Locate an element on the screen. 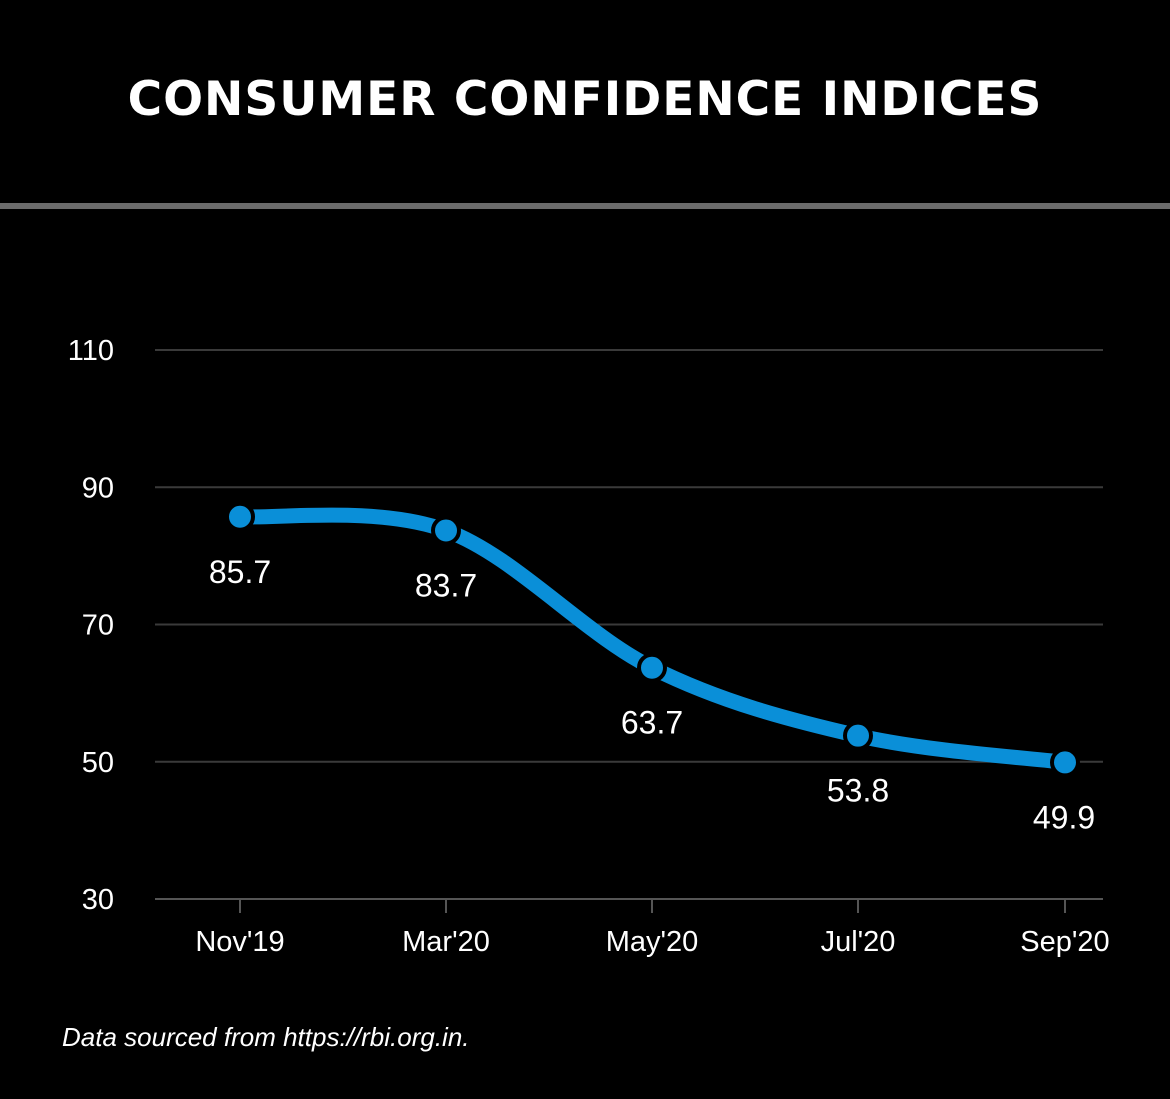  data-label: 63.7 is located at coordinates (652, 723).